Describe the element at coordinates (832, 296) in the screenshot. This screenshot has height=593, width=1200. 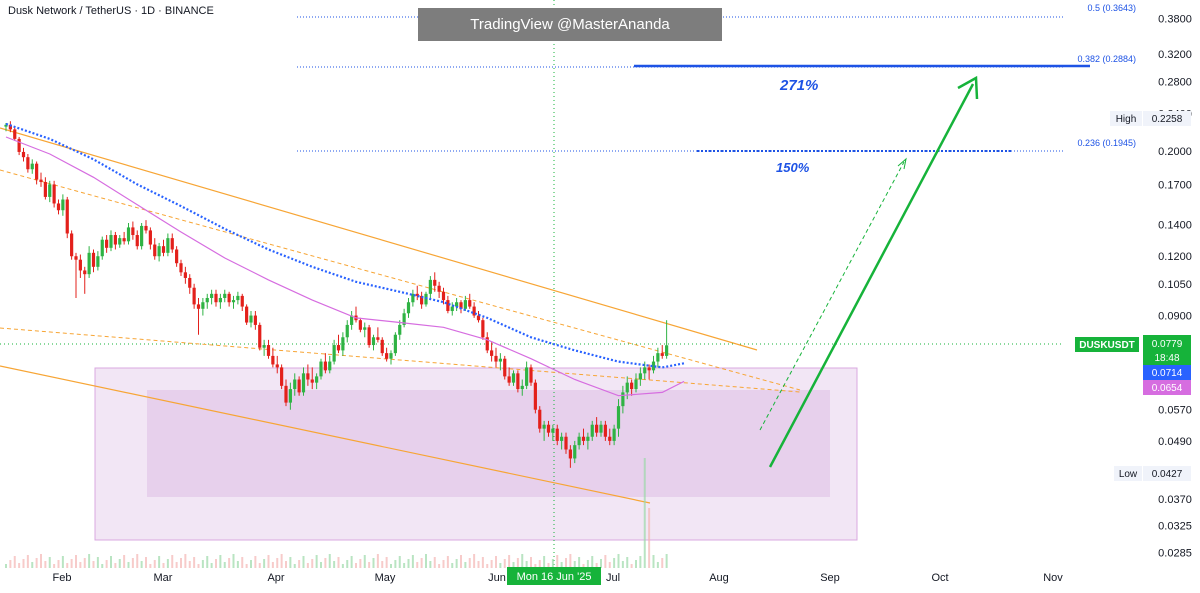
I see `projection-arrow-dashed` at that location.